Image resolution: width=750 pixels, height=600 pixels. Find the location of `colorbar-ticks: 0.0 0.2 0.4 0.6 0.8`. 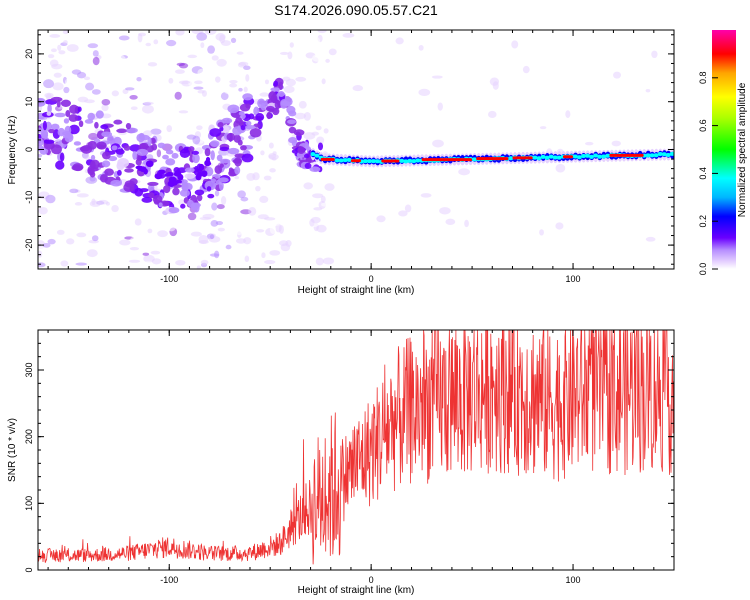

colorbar-ticks: 0.0 0.2 0.4 0.6 0.8 is located at coordinates (708, 173).